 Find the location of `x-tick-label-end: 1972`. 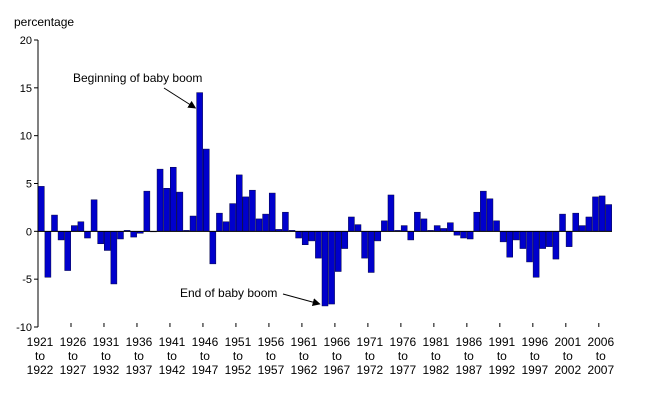

x-tick-label-end: 1972 is located at coordinates (370, 370).